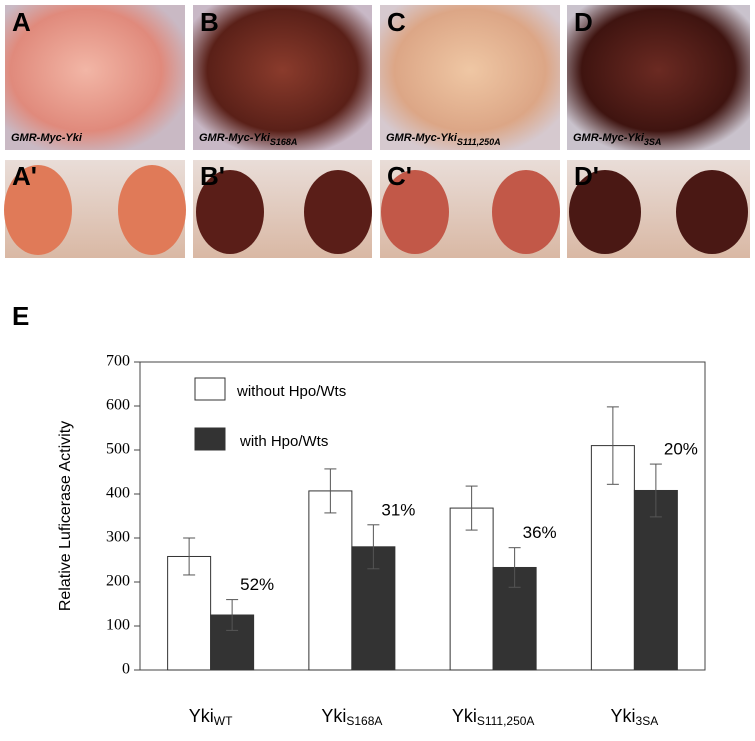 This screenshot has height=741, width=755. I want to click on panel-caption: GMR-Myc-Yki3SA, so click(617, 139).